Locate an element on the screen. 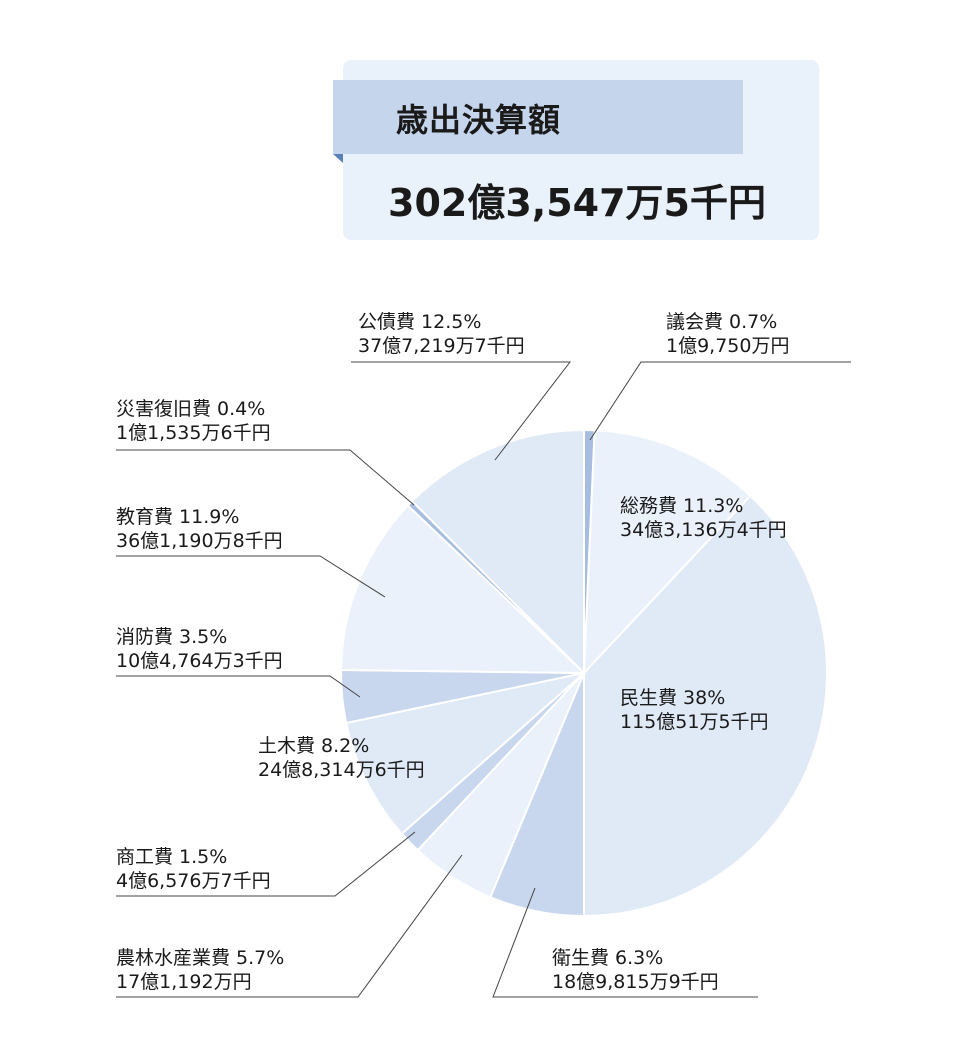 This screenshot has width=960, height=1048. slice-label-5: 農林水産業費 5.7% 17億1,192万円 is located at coordinates (200, 970).